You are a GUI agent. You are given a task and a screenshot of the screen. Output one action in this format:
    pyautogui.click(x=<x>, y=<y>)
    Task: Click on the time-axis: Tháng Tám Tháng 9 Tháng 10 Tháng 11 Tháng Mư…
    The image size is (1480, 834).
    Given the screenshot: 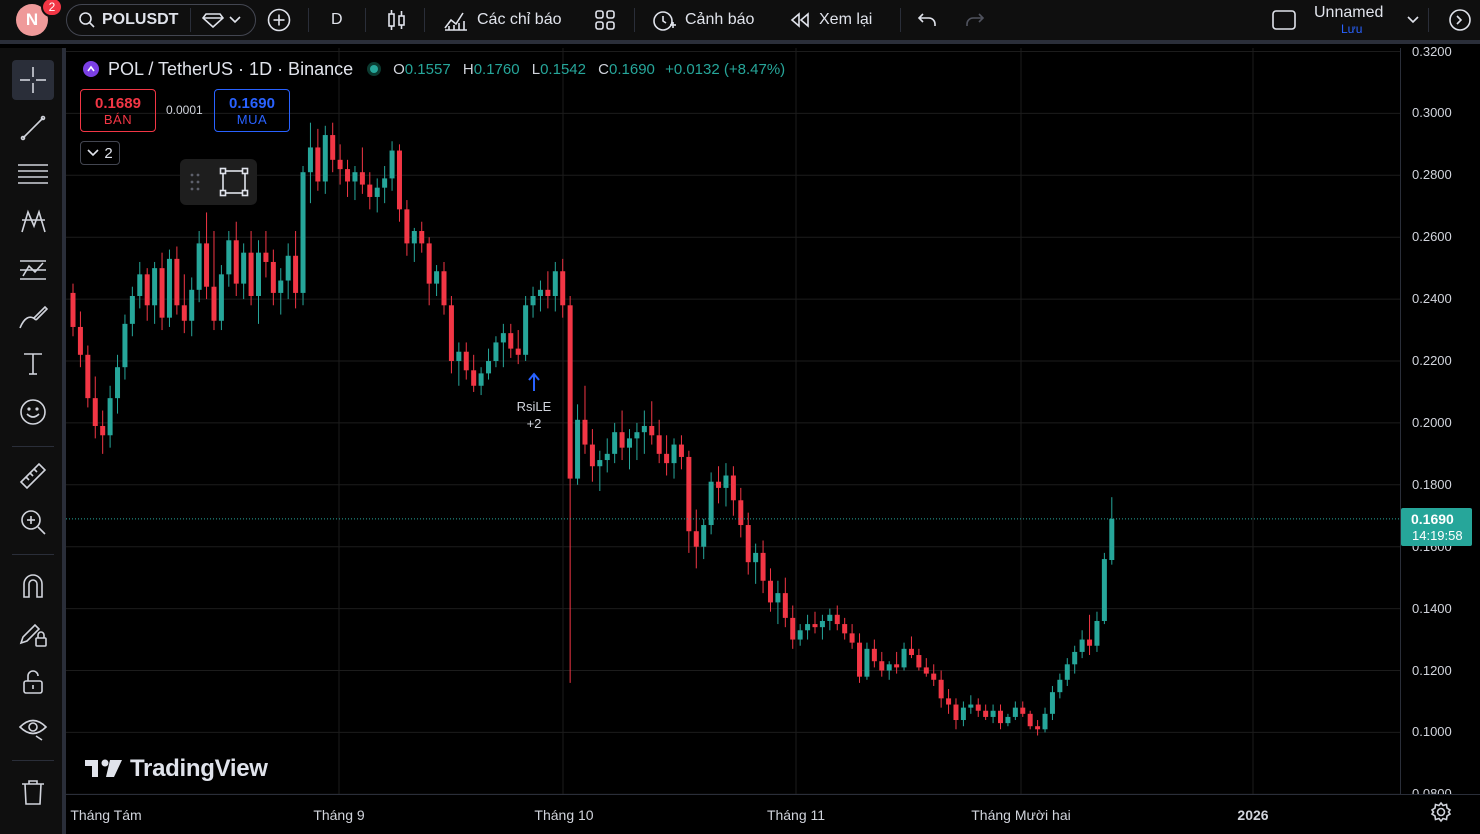 What is the action you would take?
    pyautogui.click(x=773, y=814)
    